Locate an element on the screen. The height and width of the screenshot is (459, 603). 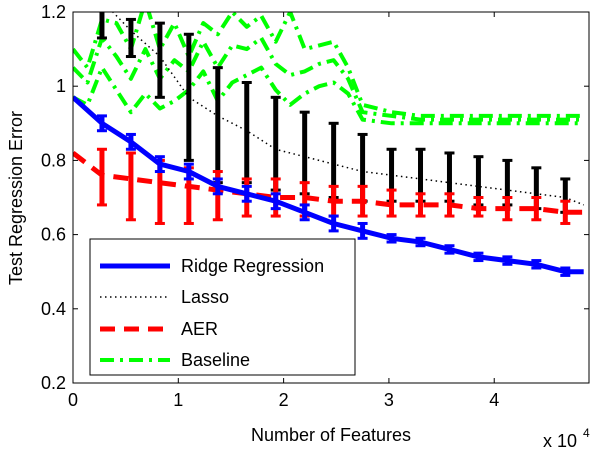
y-tick-label: 1.2 is located at coordinates (53, 12).